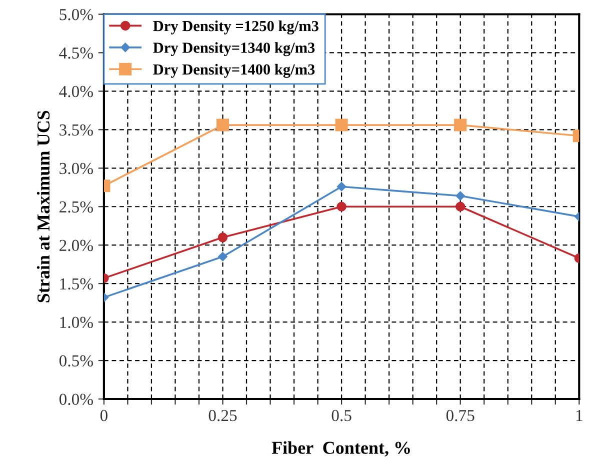 The height and width of the screenshot is (475, 594). What do you see at coordinates (76, 400) in the screenshot?
I see `y-tick-label: 0.0%` at bounding box center [76, 400].